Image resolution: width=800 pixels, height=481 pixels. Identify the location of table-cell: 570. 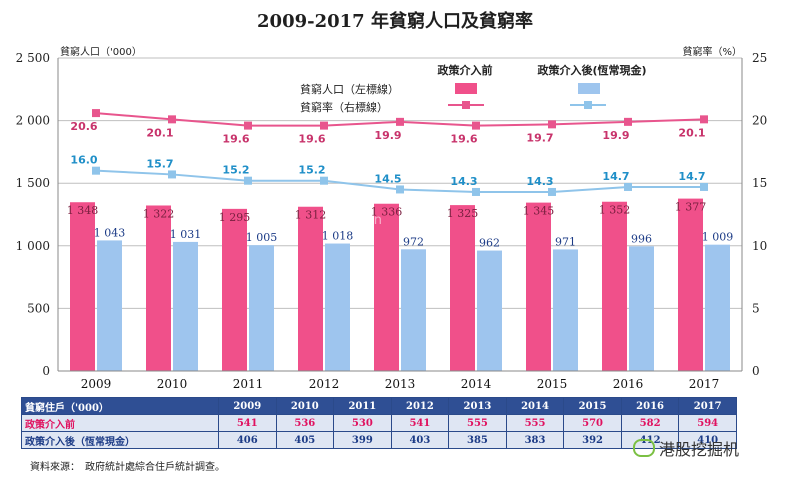
(592, 423).